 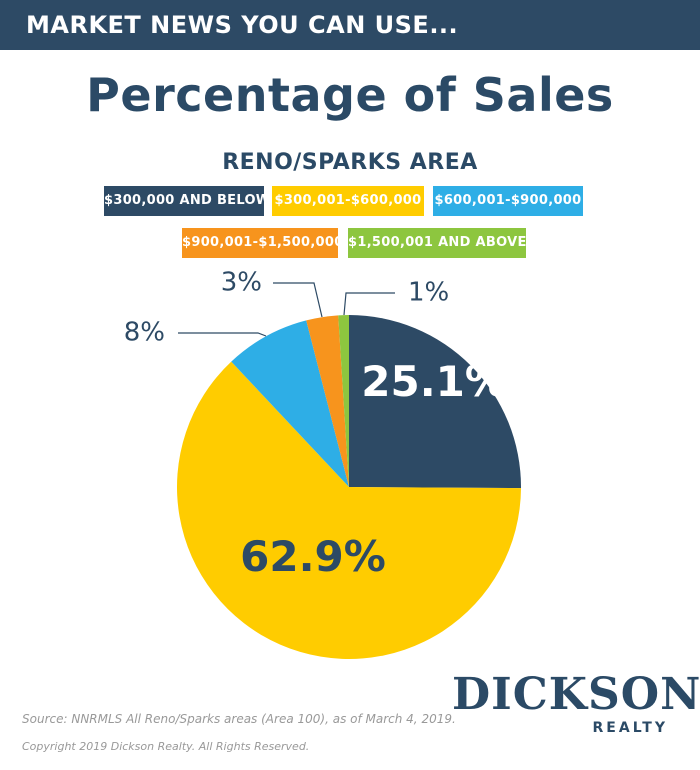 I want to click on leader-line-900k-1-5m, so click(x=298, y=300).